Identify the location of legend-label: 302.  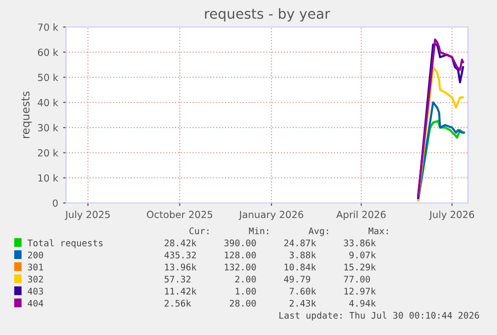
(35, 279).